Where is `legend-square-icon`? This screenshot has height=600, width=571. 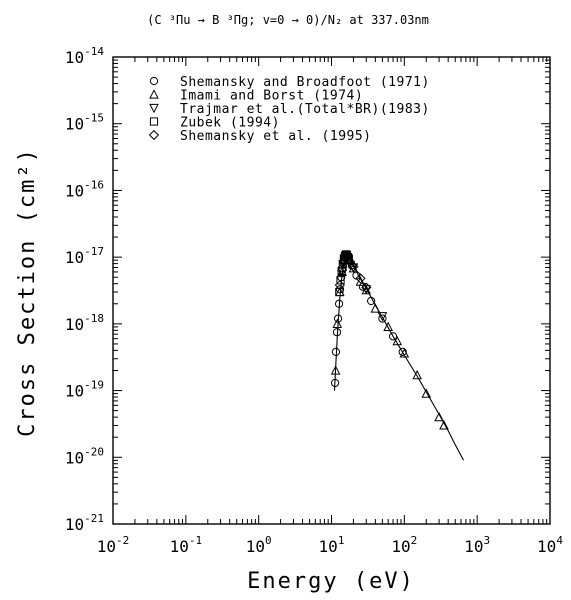
legend-square-icon is located at coordinates (154, 121).